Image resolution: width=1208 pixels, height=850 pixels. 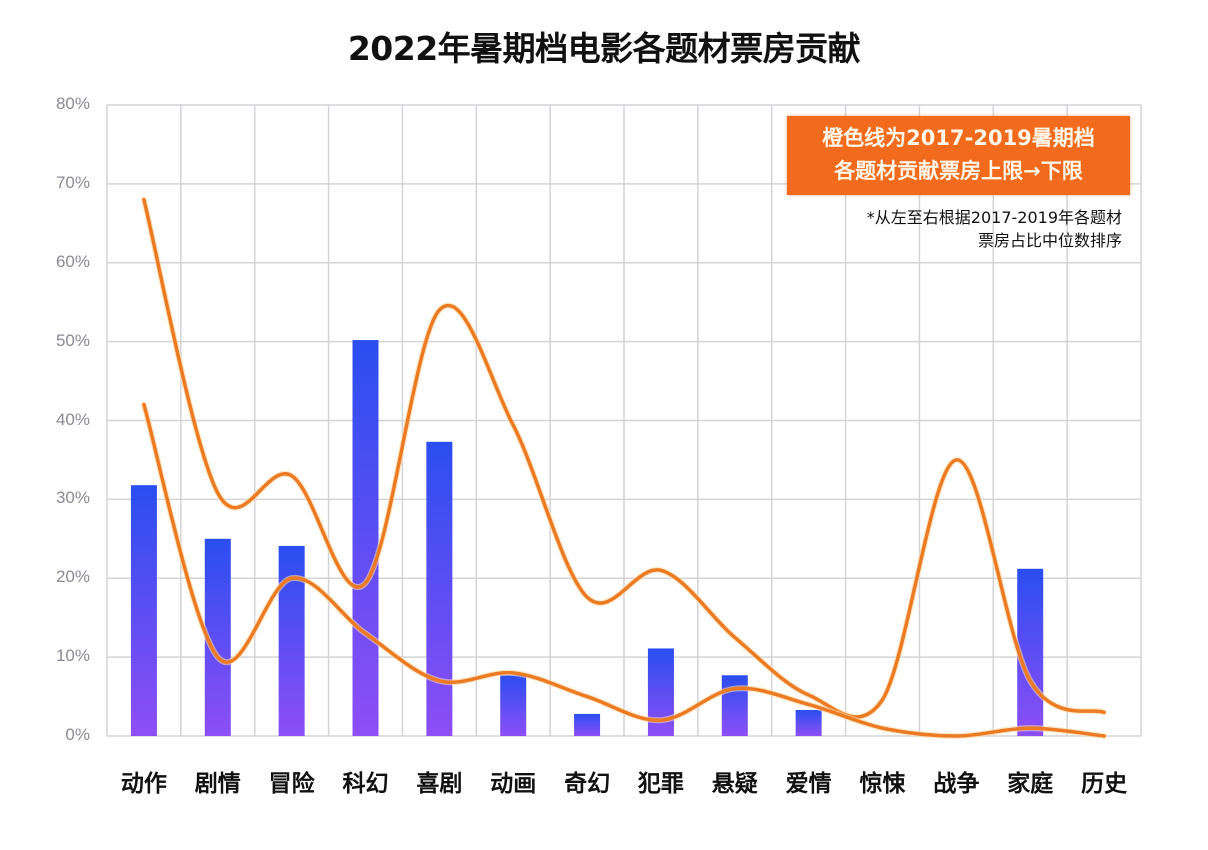 I want to click on y-tick-label: 10%, so click(x=72, y=656).